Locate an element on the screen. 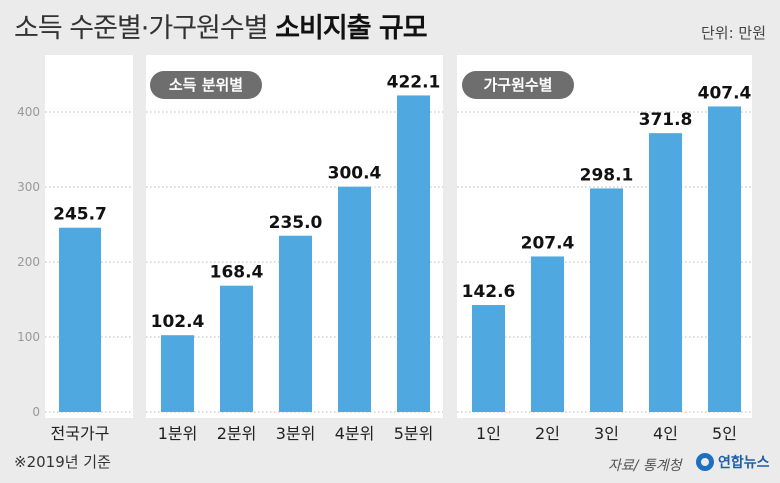 This screenshot has width=780, height=483. data-label: 298.1 is located at coordinates (607, 175).